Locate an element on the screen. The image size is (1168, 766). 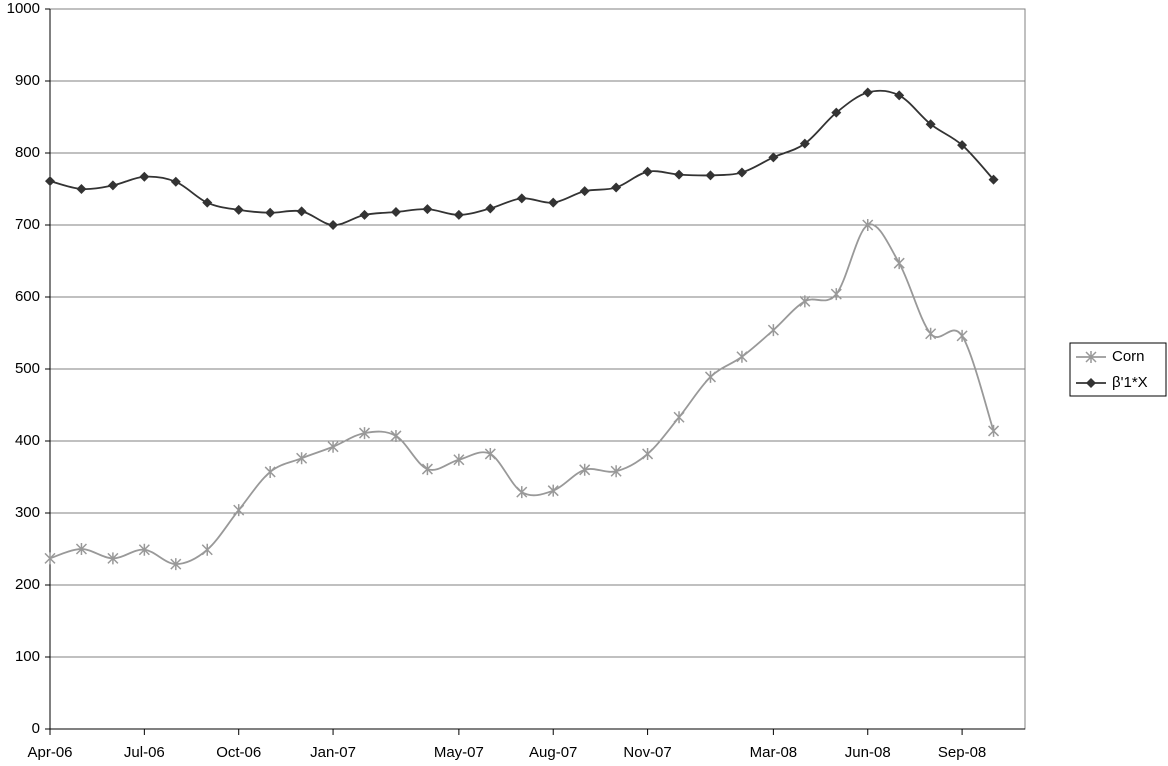
x-tick-label: Apr-06 is located at coordinates (49, 752).